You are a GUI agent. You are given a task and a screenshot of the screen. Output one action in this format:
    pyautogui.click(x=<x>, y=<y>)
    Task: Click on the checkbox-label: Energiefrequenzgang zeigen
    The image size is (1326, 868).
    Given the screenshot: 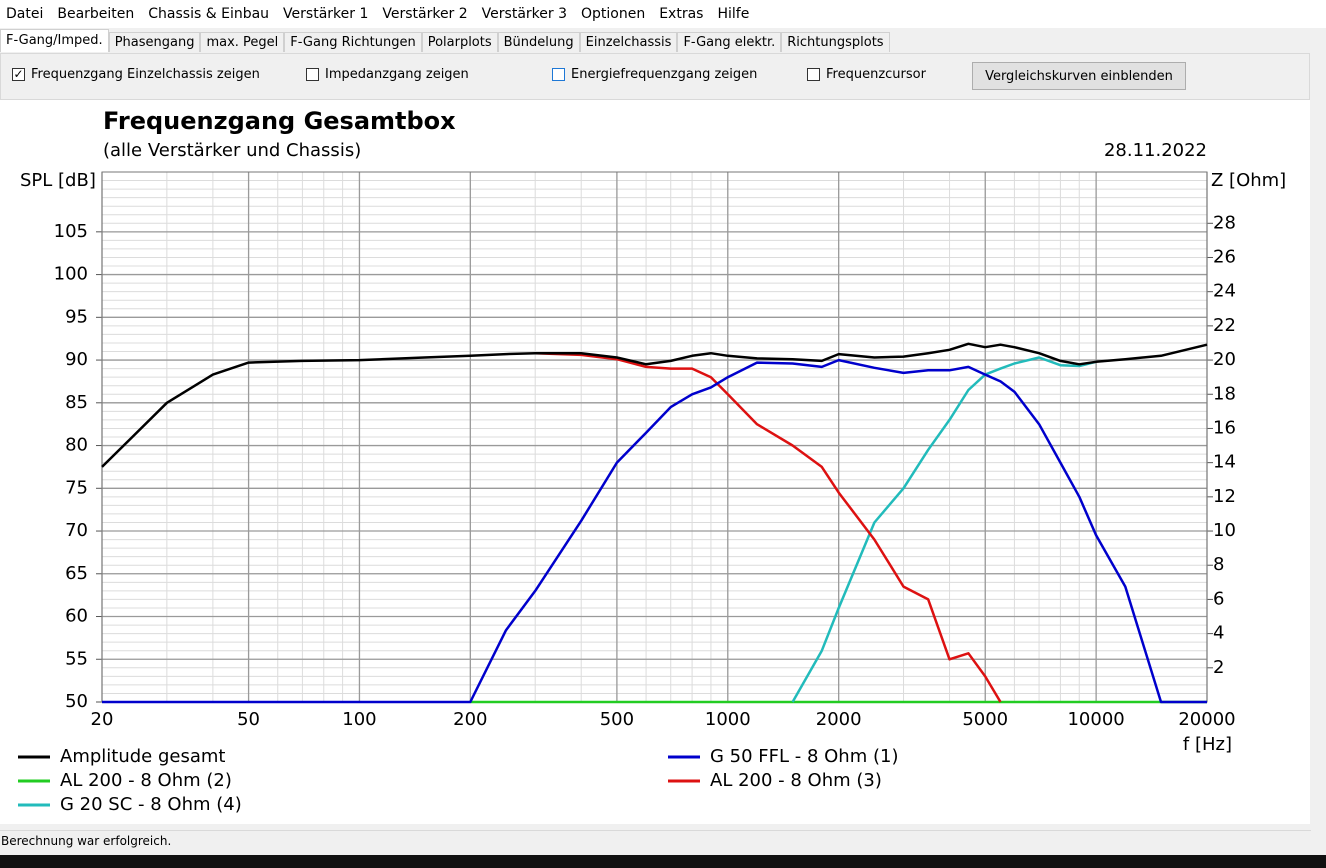 What is the action you would take?
    pyautogui.click(x=664, y=74)
    